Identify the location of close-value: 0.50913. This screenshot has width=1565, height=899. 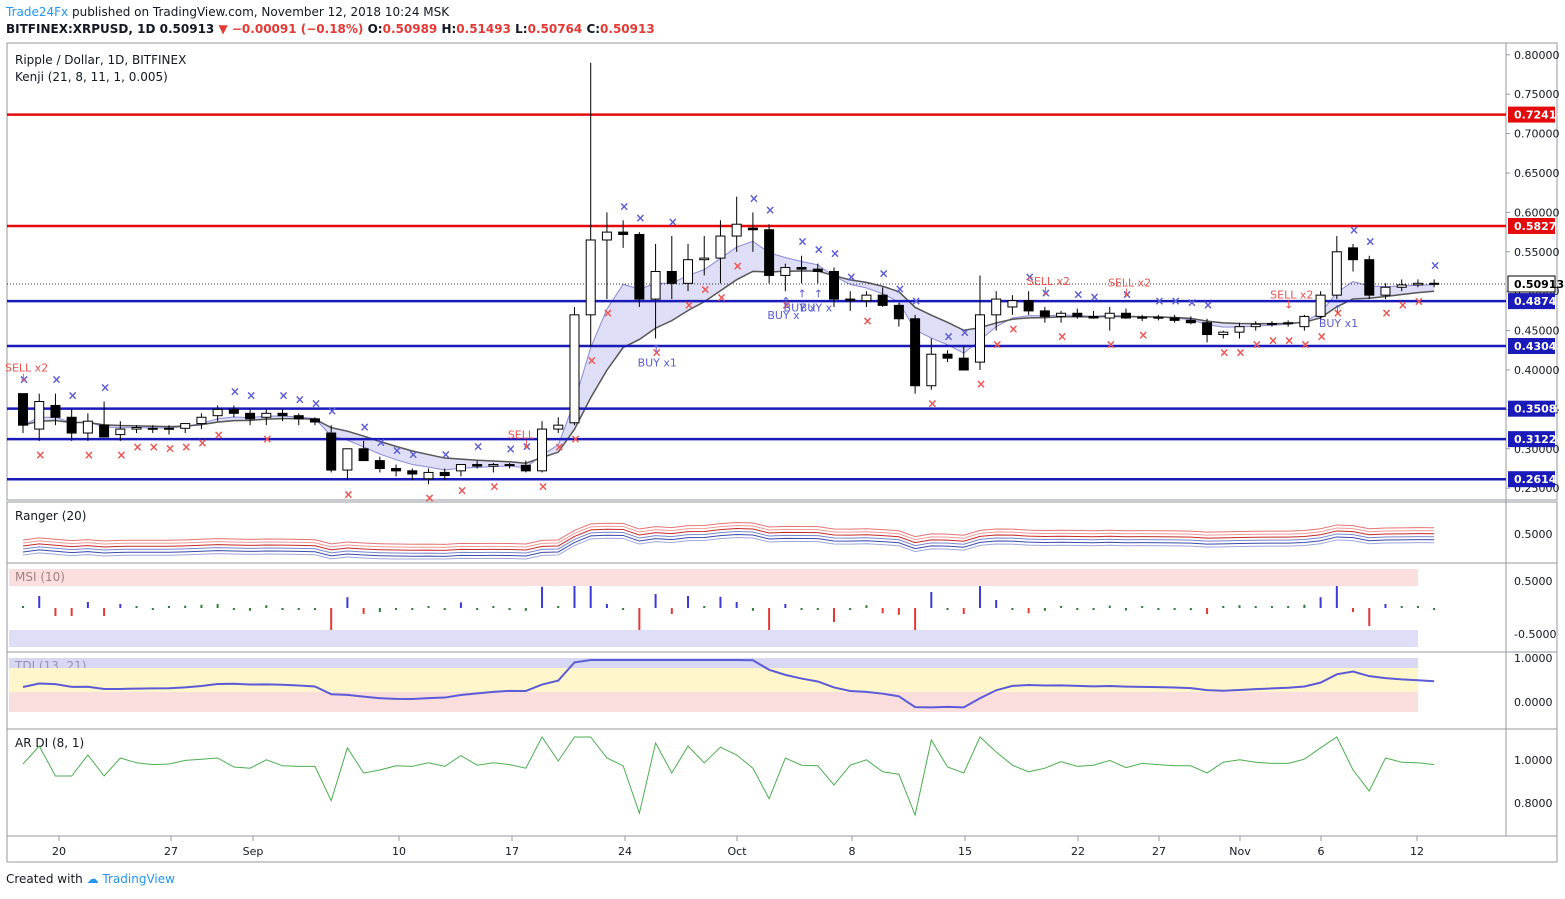
(627, 29).